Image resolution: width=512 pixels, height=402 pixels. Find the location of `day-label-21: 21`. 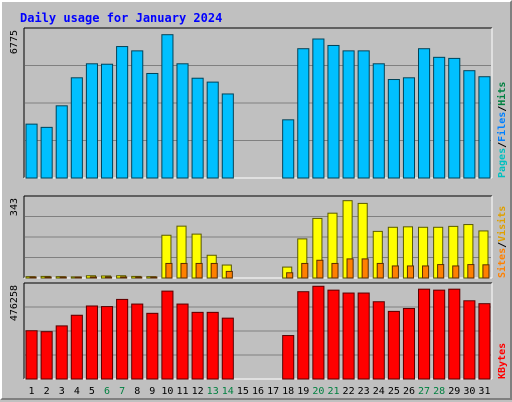

day-label-21: 21 is located at coordinates (333, 391).